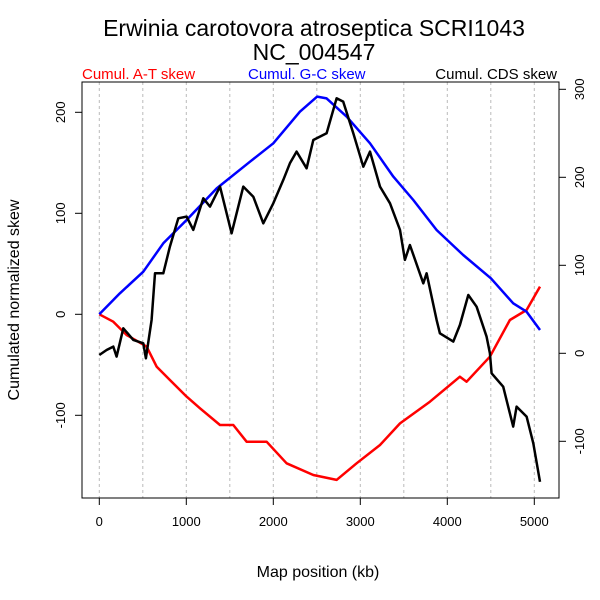 This screenshot has height=600, width=600. I want to click on y2-tick-label: -100, so click(579, 441).